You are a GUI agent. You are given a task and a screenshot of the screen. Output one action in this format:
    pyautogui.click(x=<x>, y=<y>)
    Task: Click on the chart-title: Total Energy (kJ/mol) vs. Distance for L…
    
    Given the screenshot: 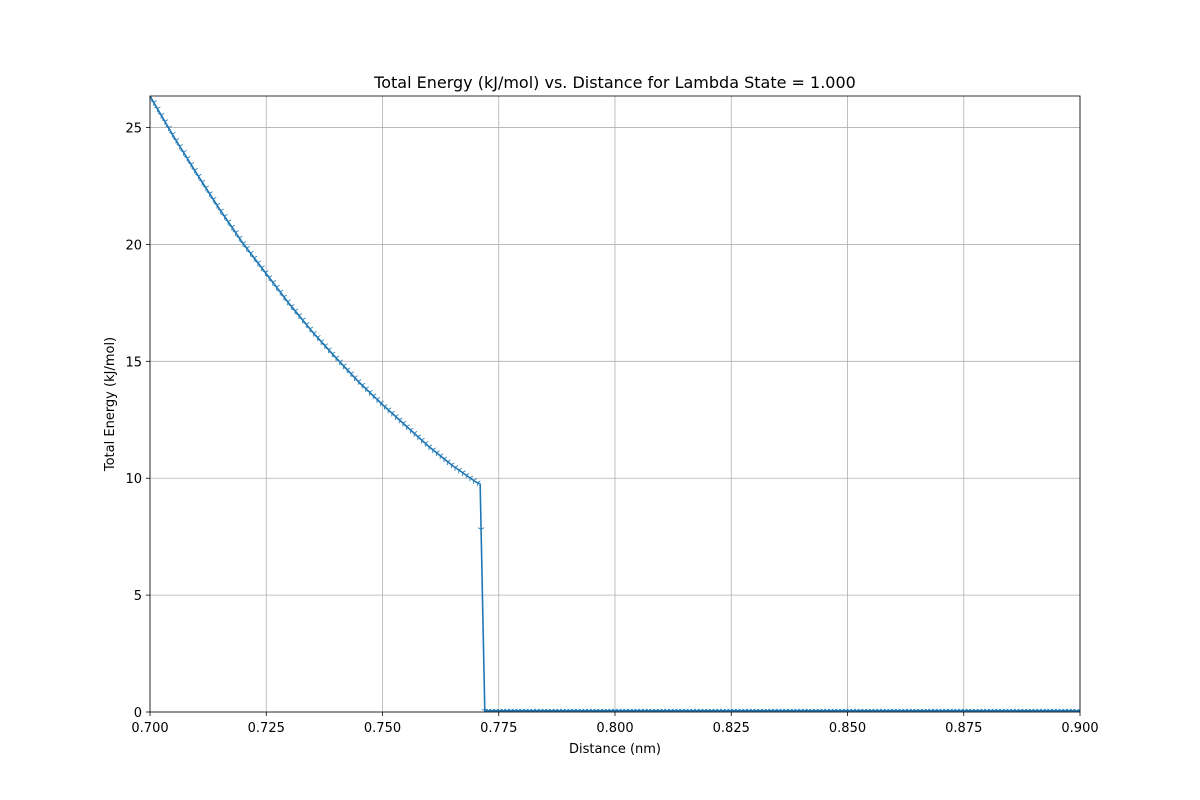 What is the action you would take?
    pyautogui.click(x=614, y=82)
    